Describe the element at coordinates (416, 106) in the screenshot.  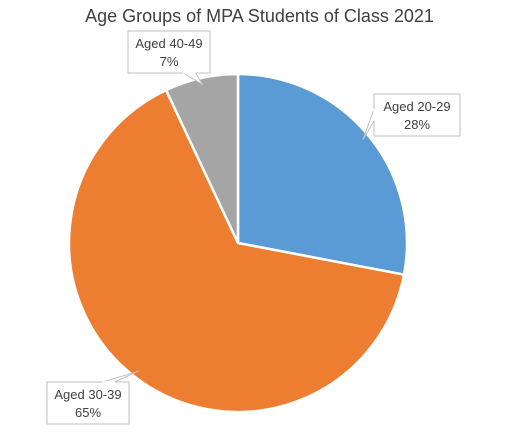
I see `data-label-category: Aged 20-29` at that location.